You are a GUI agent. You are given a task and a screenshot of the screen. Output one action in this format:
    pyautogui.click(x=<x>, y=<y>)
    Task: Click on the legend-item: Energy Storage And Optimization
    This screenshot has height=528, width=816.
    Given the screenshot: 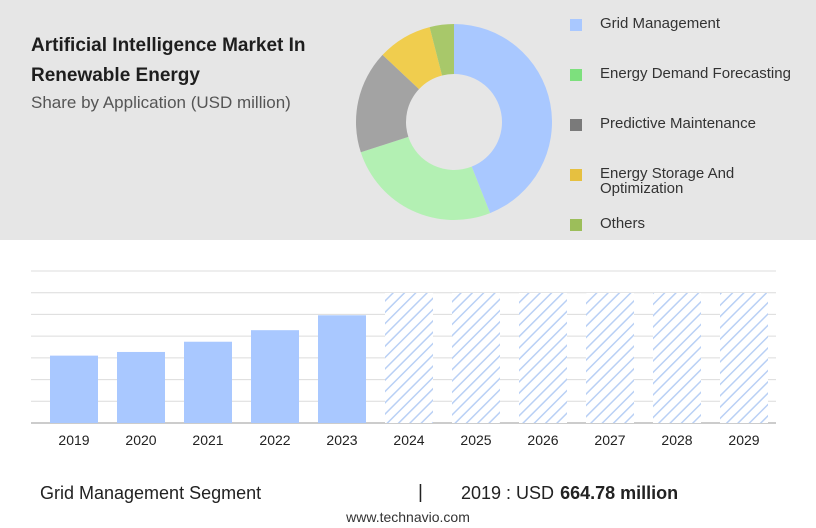 What is the action you would take?
    pyautogui.click(x=685, y=181)
    